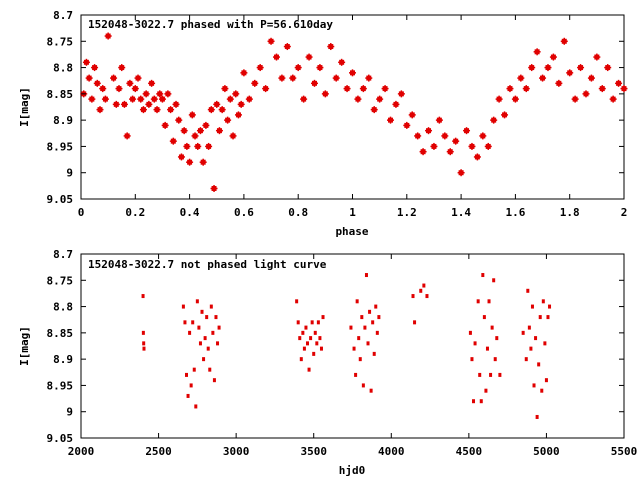  Describe the element at coordinates (352, 470) in the screenshot. I see `unphased-x-axis-label: hjd0` at that location.